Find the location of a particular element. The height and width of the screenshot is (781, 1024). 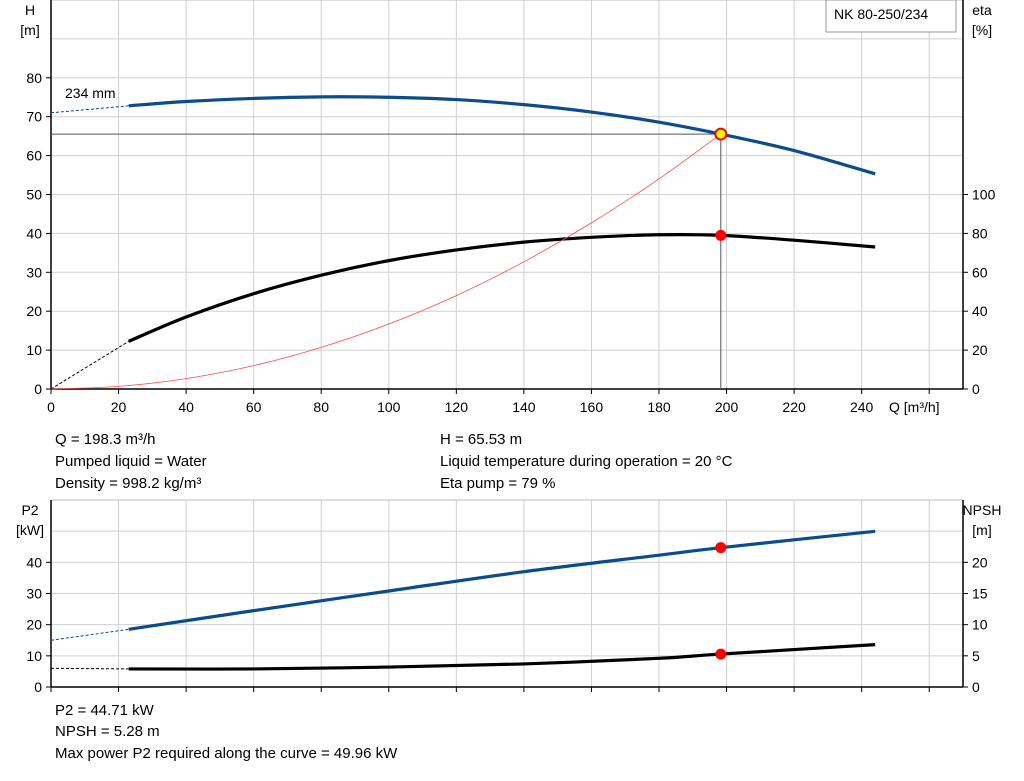

panel2-y-right-tick-label: 15 is located at coordinates (980, 594).